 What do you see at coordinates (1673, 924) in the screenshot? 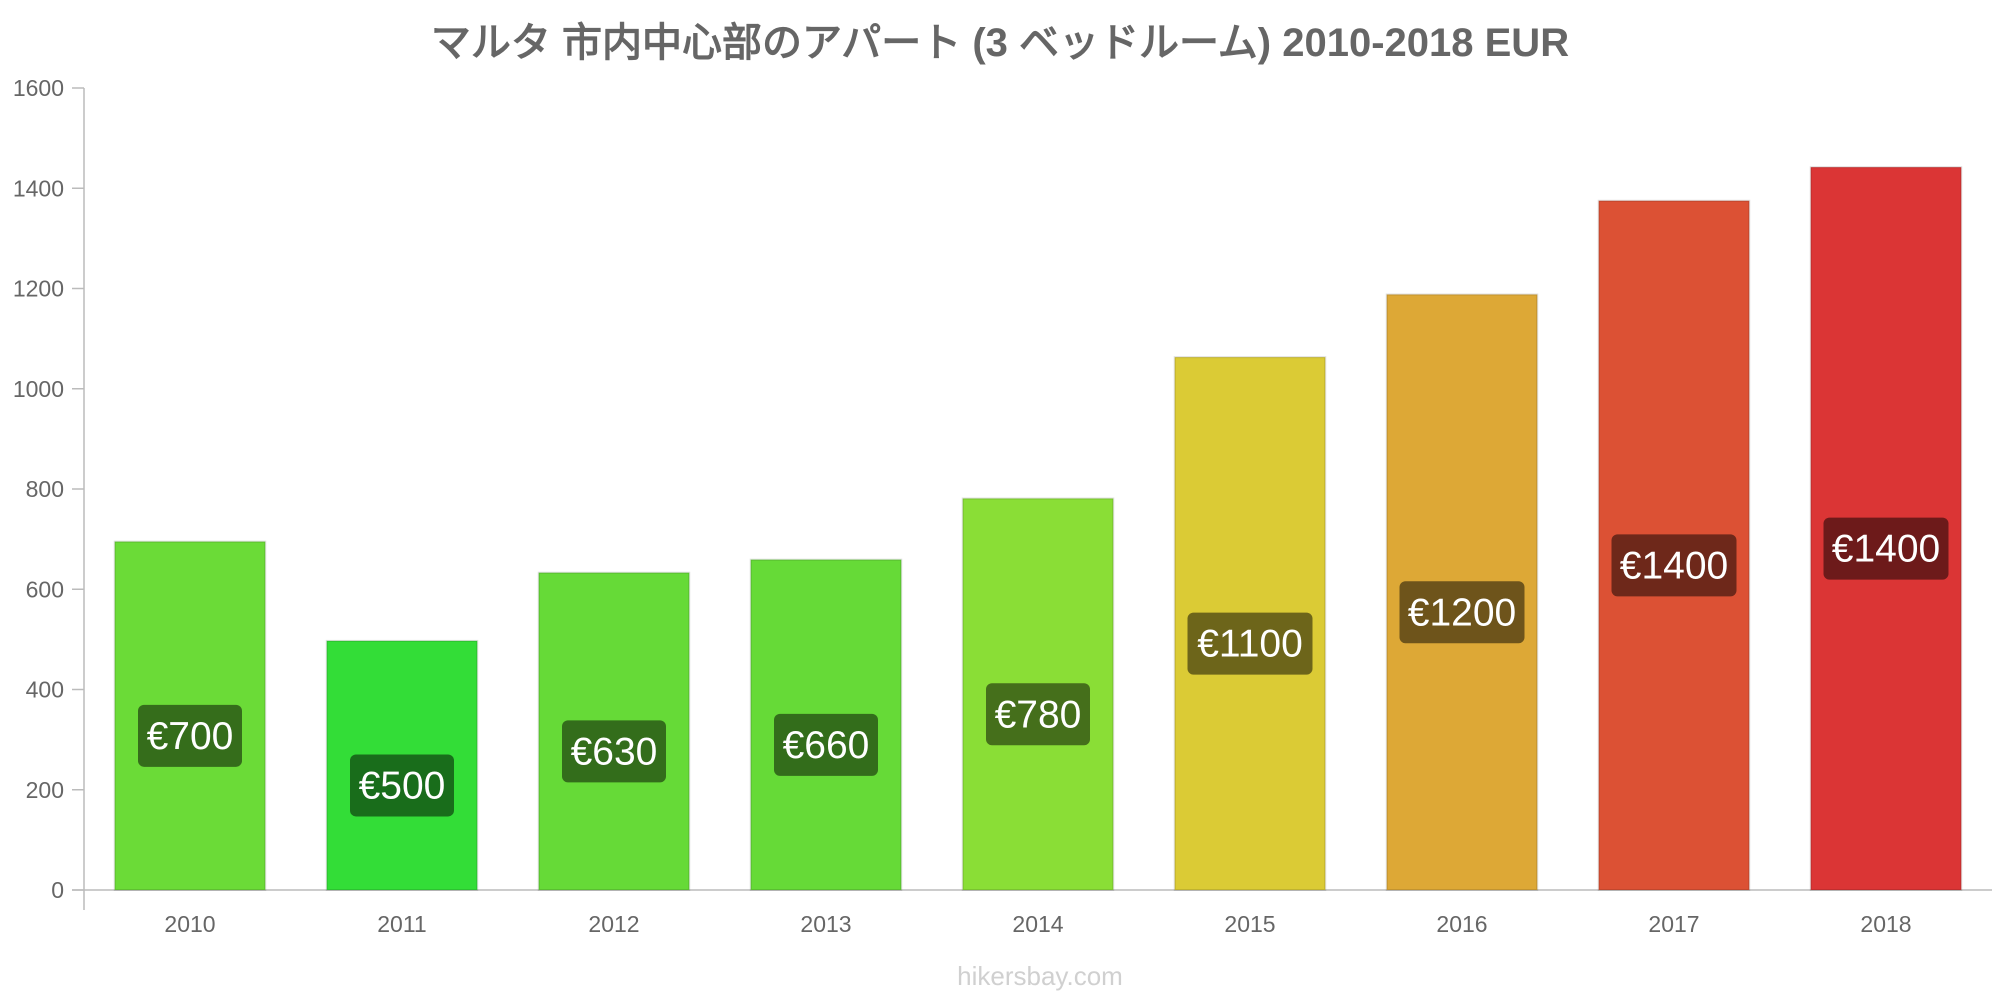
I see `x-tick-label: 2017` at bounding box center [1673, 924].